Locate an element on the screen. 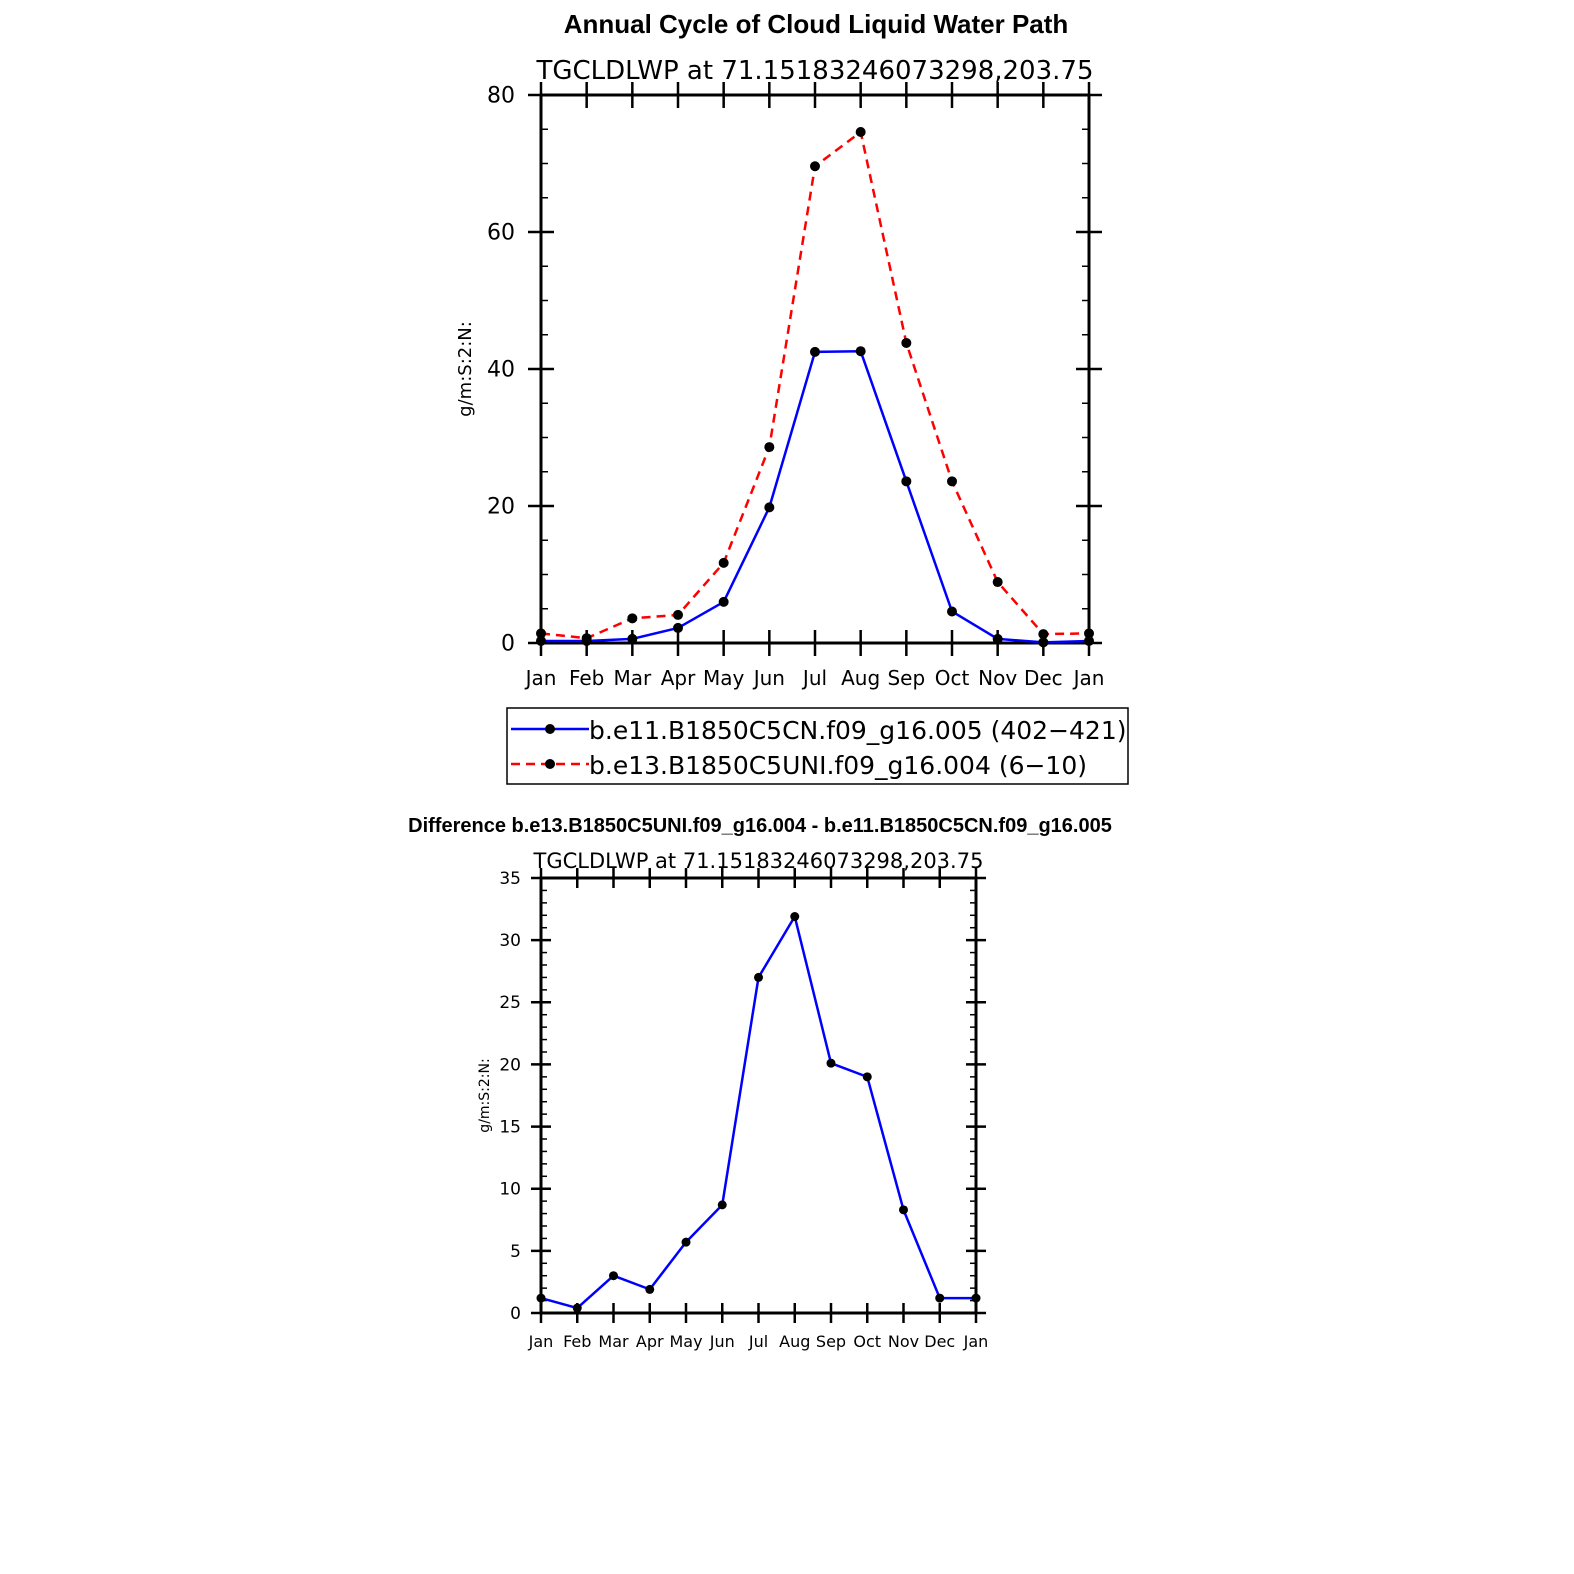 The image size is (1574, 1574). y-tick-label: 40 is located at coordinates (501, 370).